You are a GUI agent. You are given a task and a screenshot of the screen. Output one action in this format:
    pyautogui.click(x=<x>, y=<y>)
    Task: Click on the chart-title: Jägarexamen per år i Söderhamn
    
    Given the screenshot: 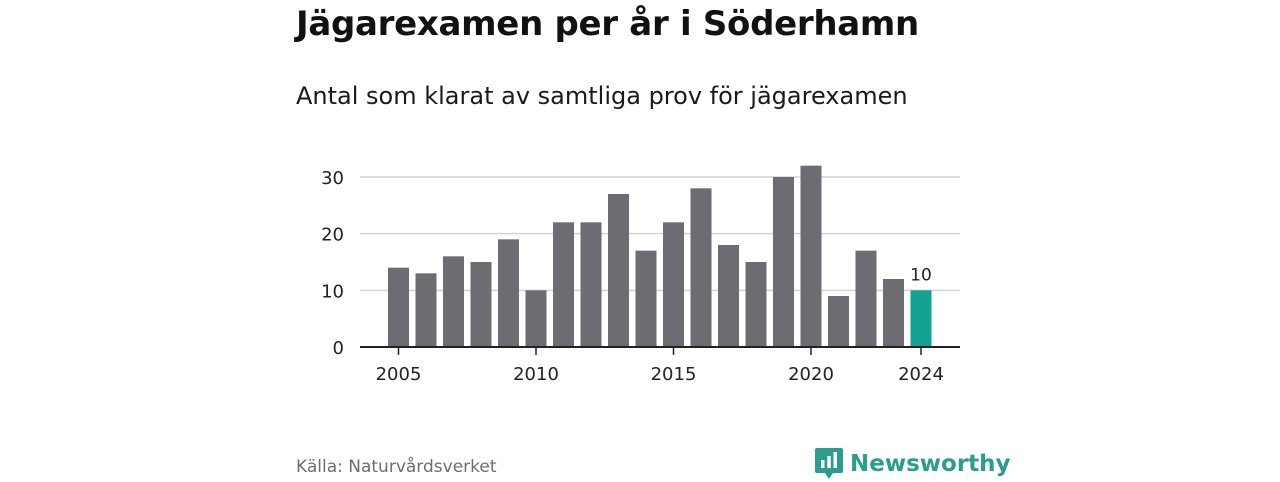 What is the action you would take?
    pyautogui.click(x=607, y=24)
    